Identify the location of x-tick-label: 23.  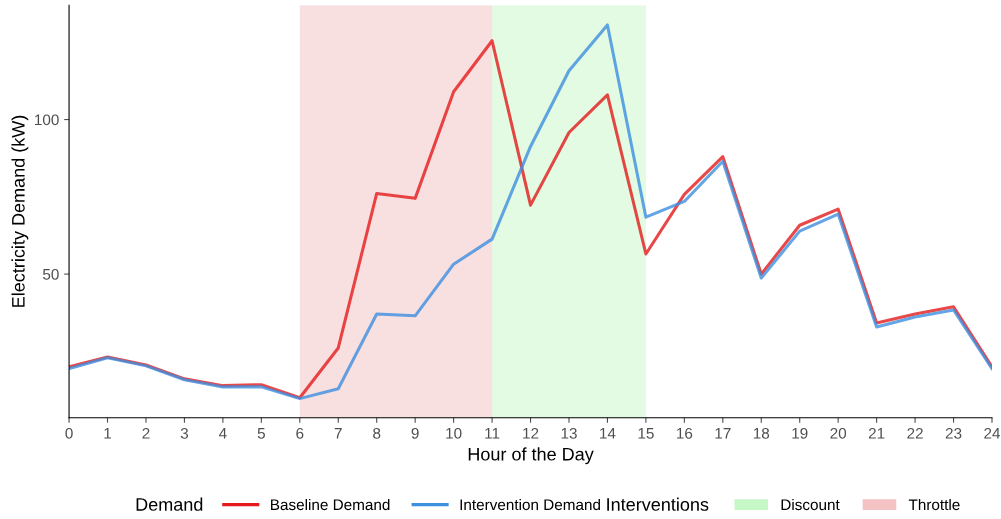
(953, 433).